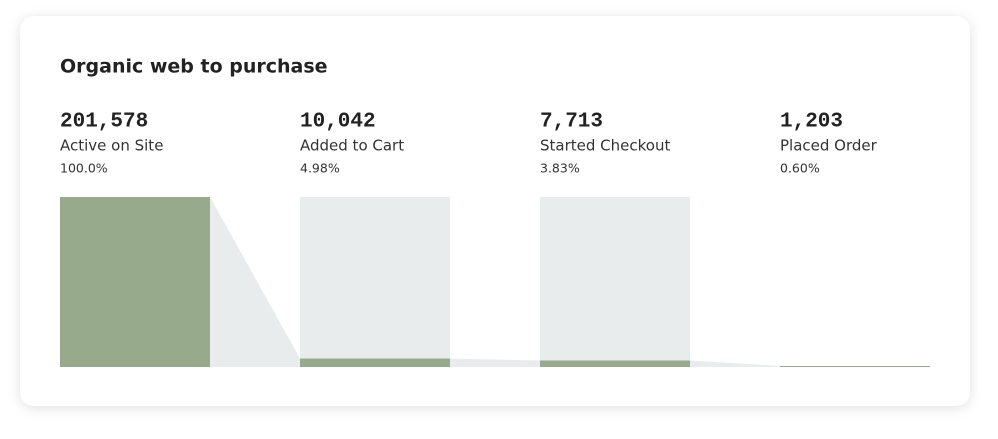 This screenshot has width=998, height=439. What do you see at coordinates (560, 168) in the screenshot?
I see `stage-percent: 3.83%` at bounding box center [560, 168].